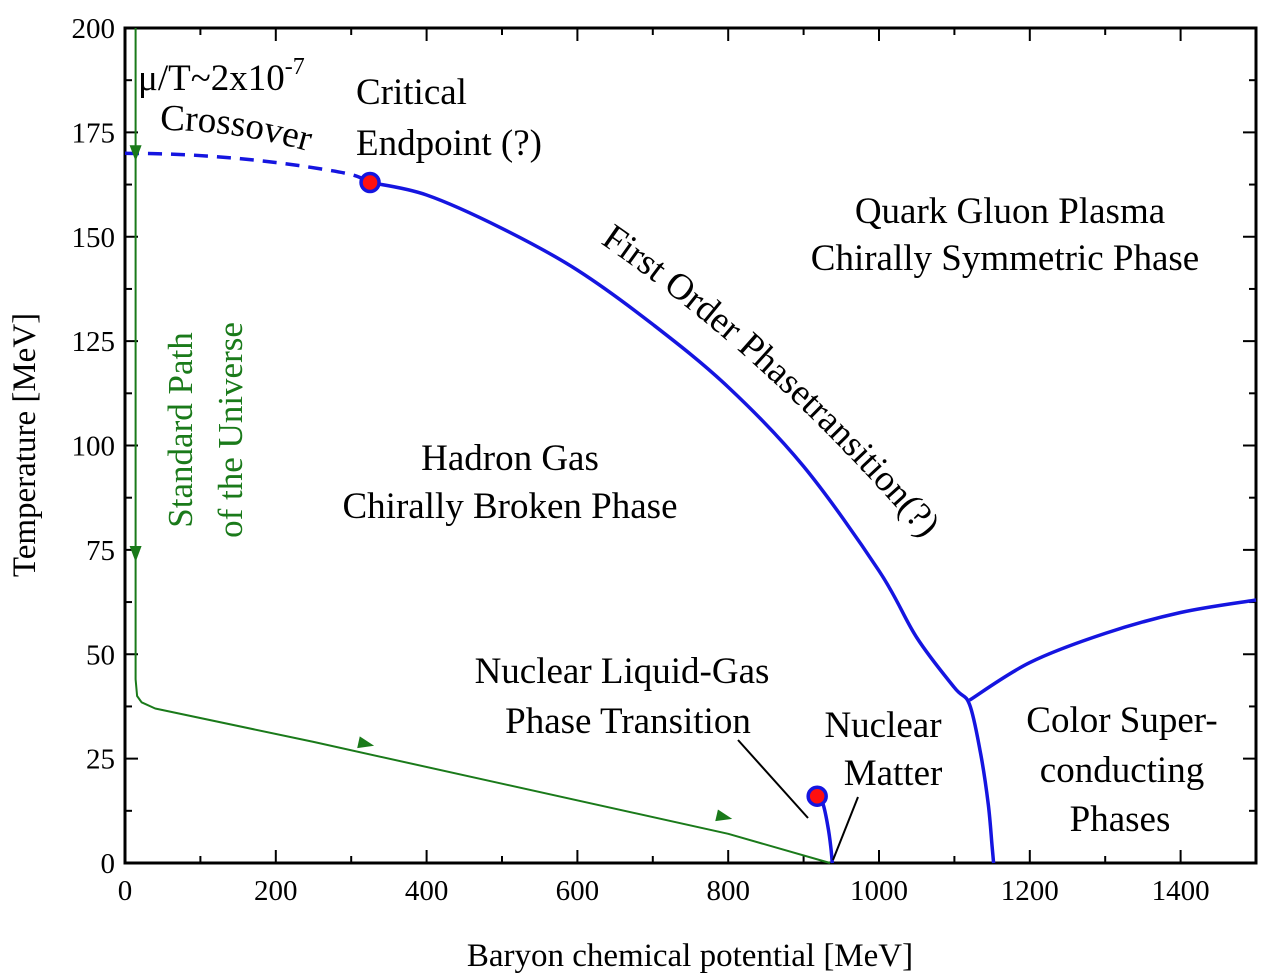 This screenshot has width=1285, height=980. Describe the element at coordinates (125, 891) in the screenshot. I see `x-tick-label: 0` at that location.